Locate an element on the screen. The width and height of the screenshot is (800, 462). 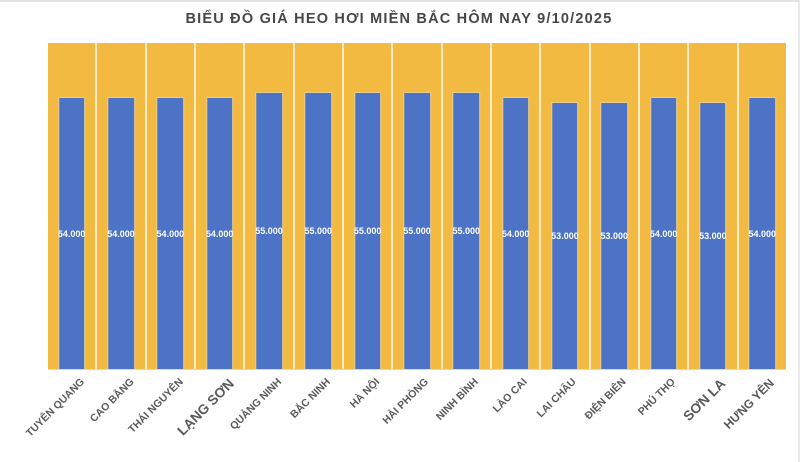
x-axis-label: NINH BÌNH is located at coordinates (457, 399).